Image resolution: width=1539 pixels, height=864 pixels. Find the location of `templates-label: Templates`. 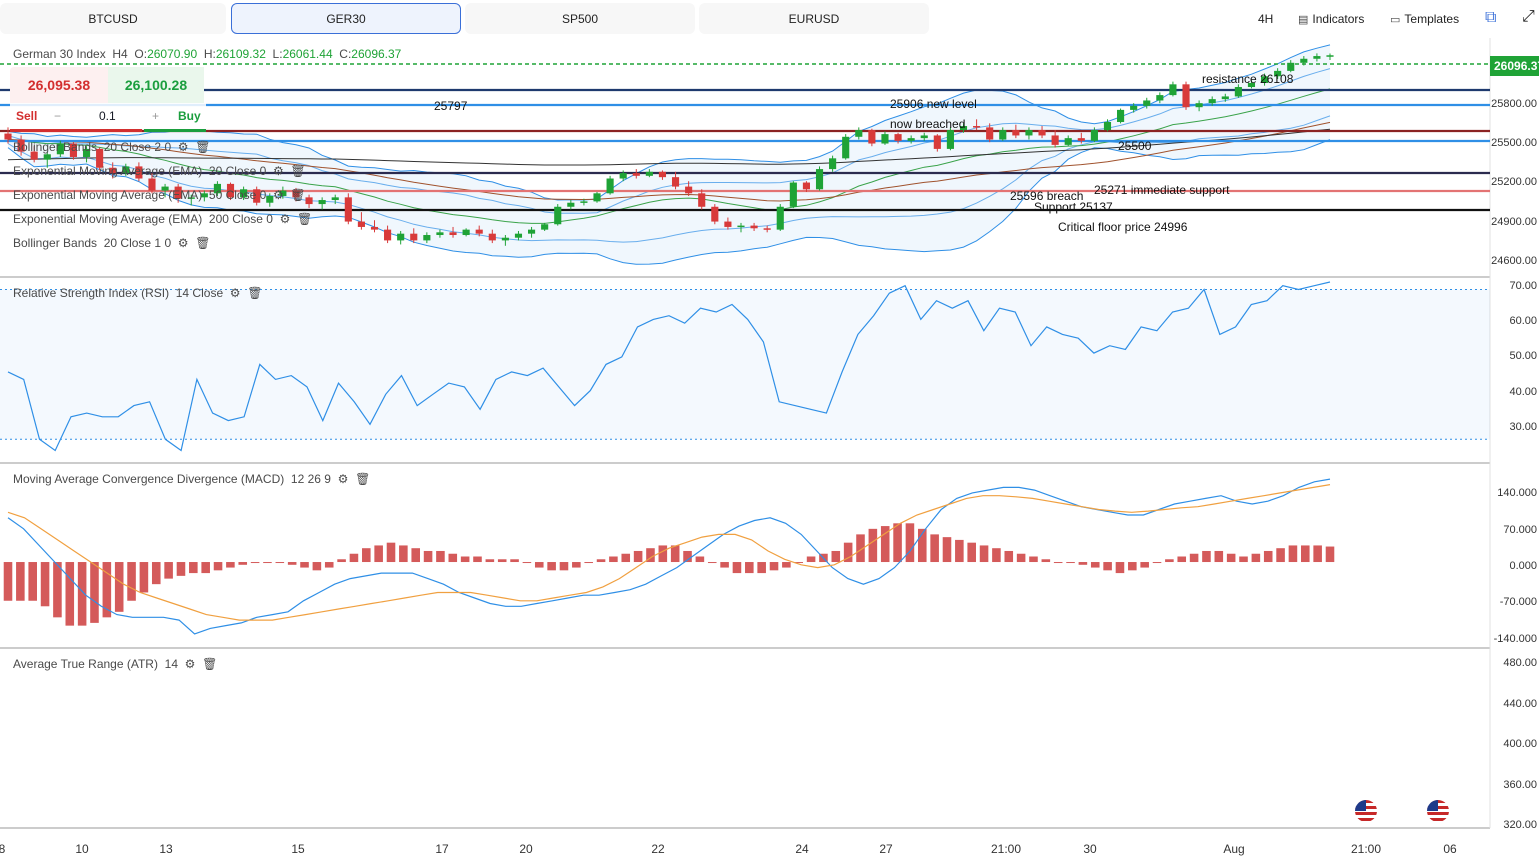

templates-label: Templates is located at coordinates (1432, 19).